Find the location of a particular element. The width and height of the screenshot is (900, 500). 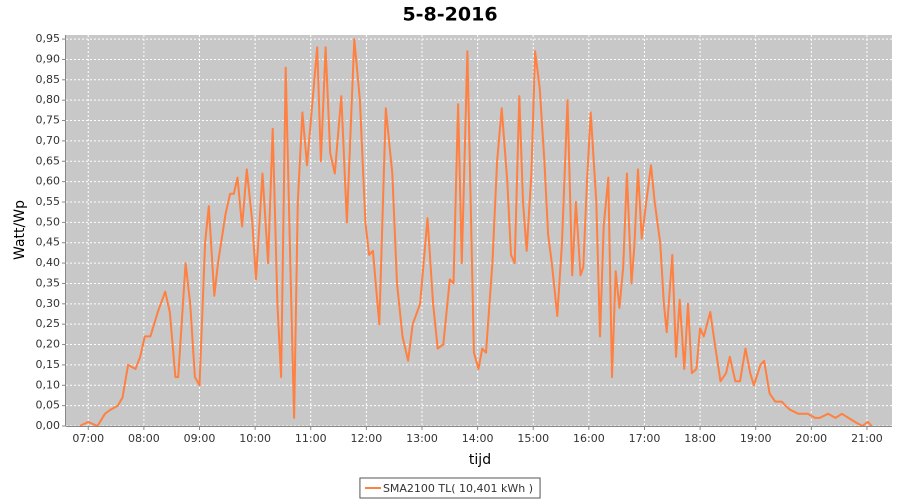

y-tick-label: 0,45 is located at coordinates (48, 242).